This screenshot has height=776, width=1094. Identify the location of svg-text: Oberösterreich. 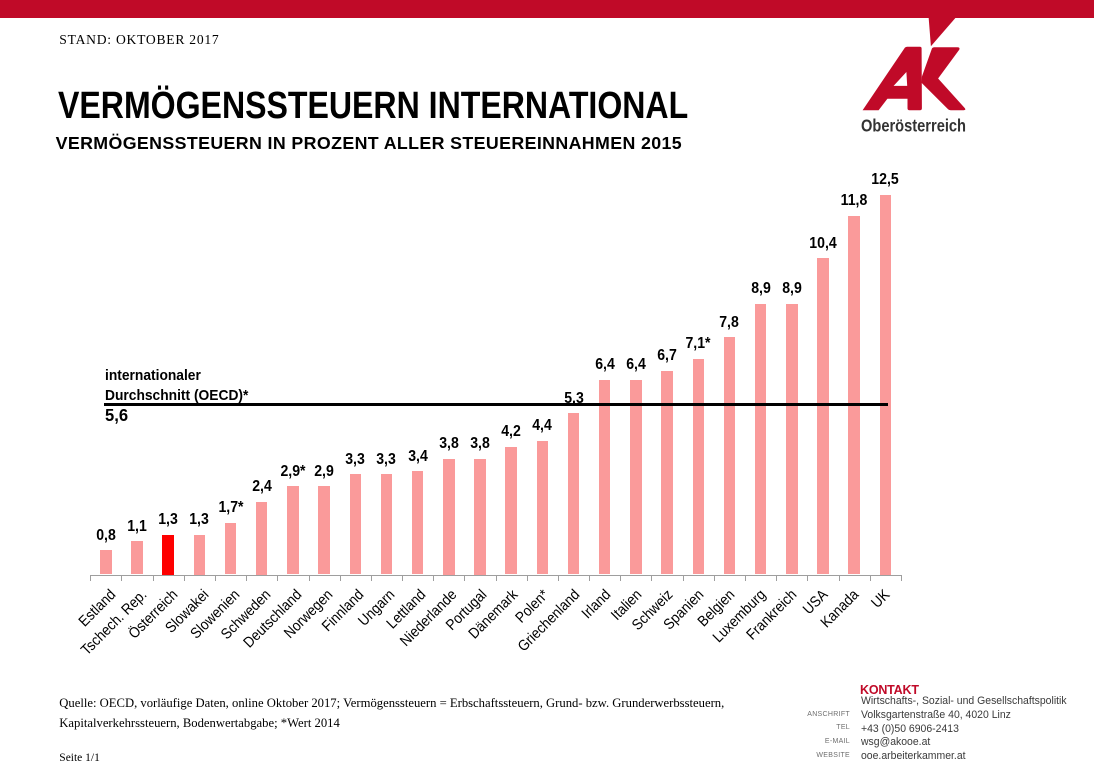
(913, 125).